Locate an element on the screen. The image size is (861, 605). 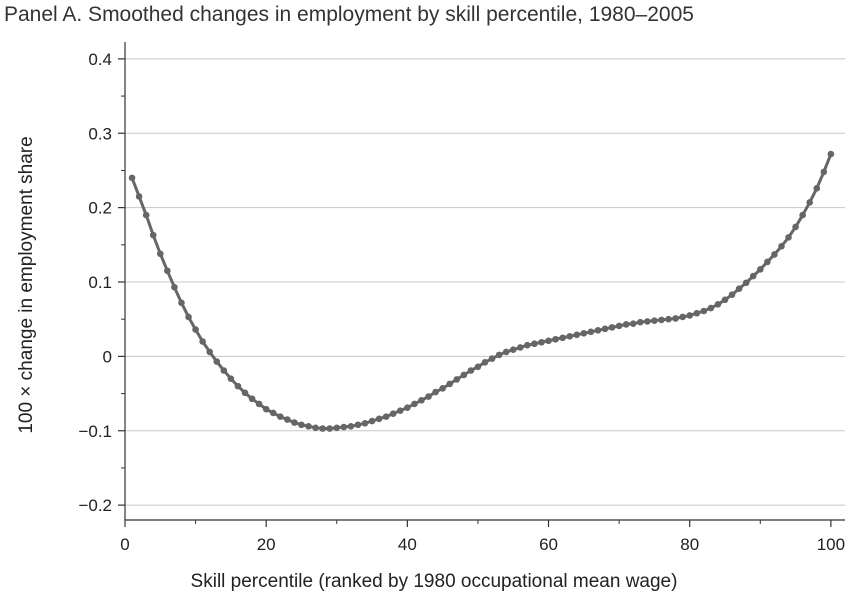
x-tick-label-3: 60 is located at coordinates (548, 544).